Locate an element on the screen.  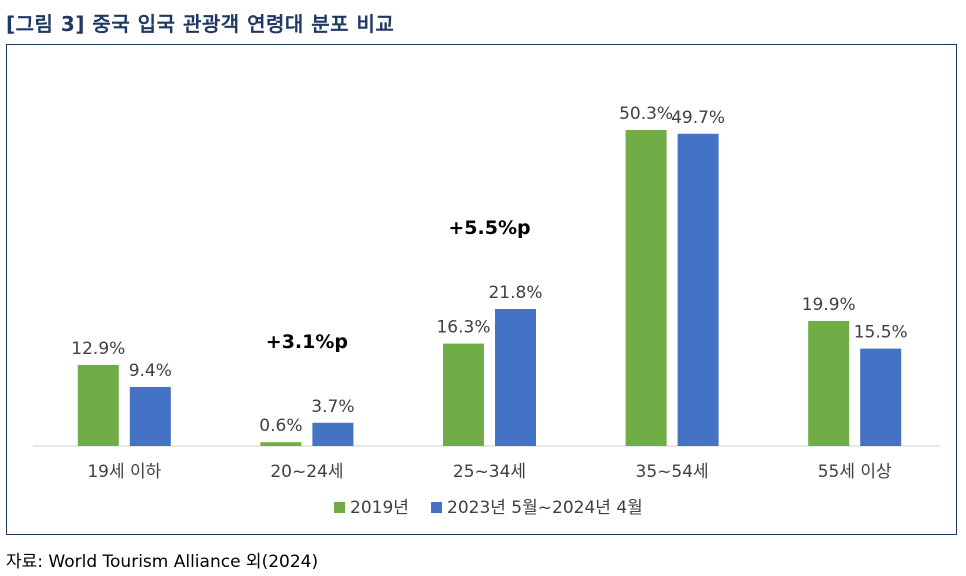
data-label: 15.5% is located at coordinates (881, 333).